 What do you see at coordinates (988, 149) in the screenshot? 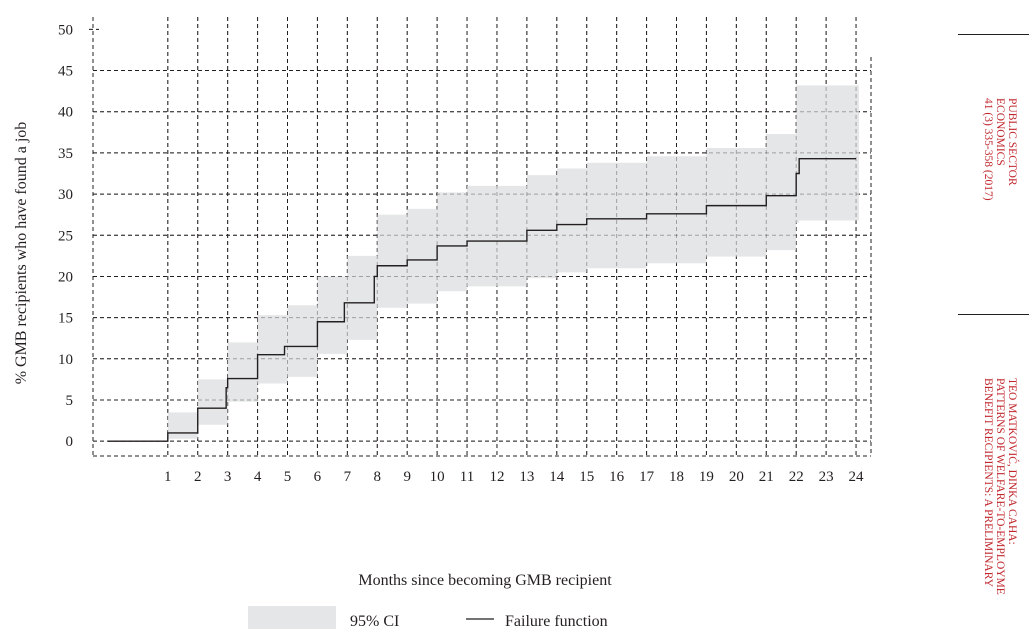
I see `journal-volume-line: 41 (3) 335-358 (2017)` at bounding box center [988, 149].